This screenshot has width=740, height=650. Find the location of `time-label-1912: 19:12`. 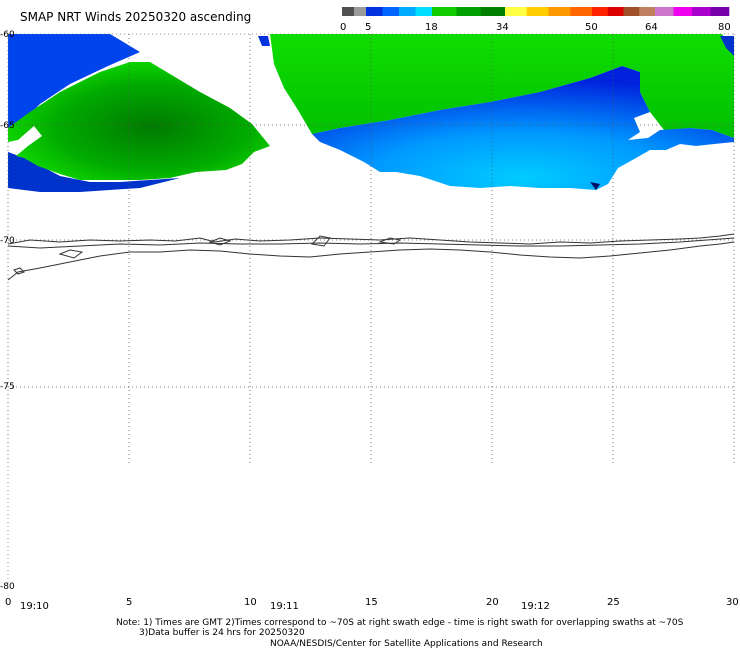

time-label-1912: 19:12 is located at coordinates (535, 606).